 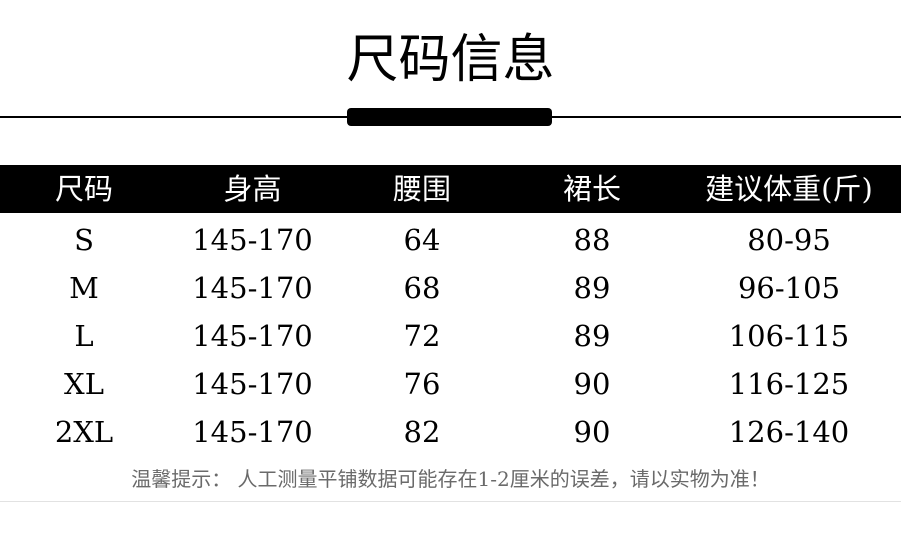 What do you see at coordinates (421, 189) in the screenshot?
I see `header-waist: 腰围` at bounding box center [421, 189].